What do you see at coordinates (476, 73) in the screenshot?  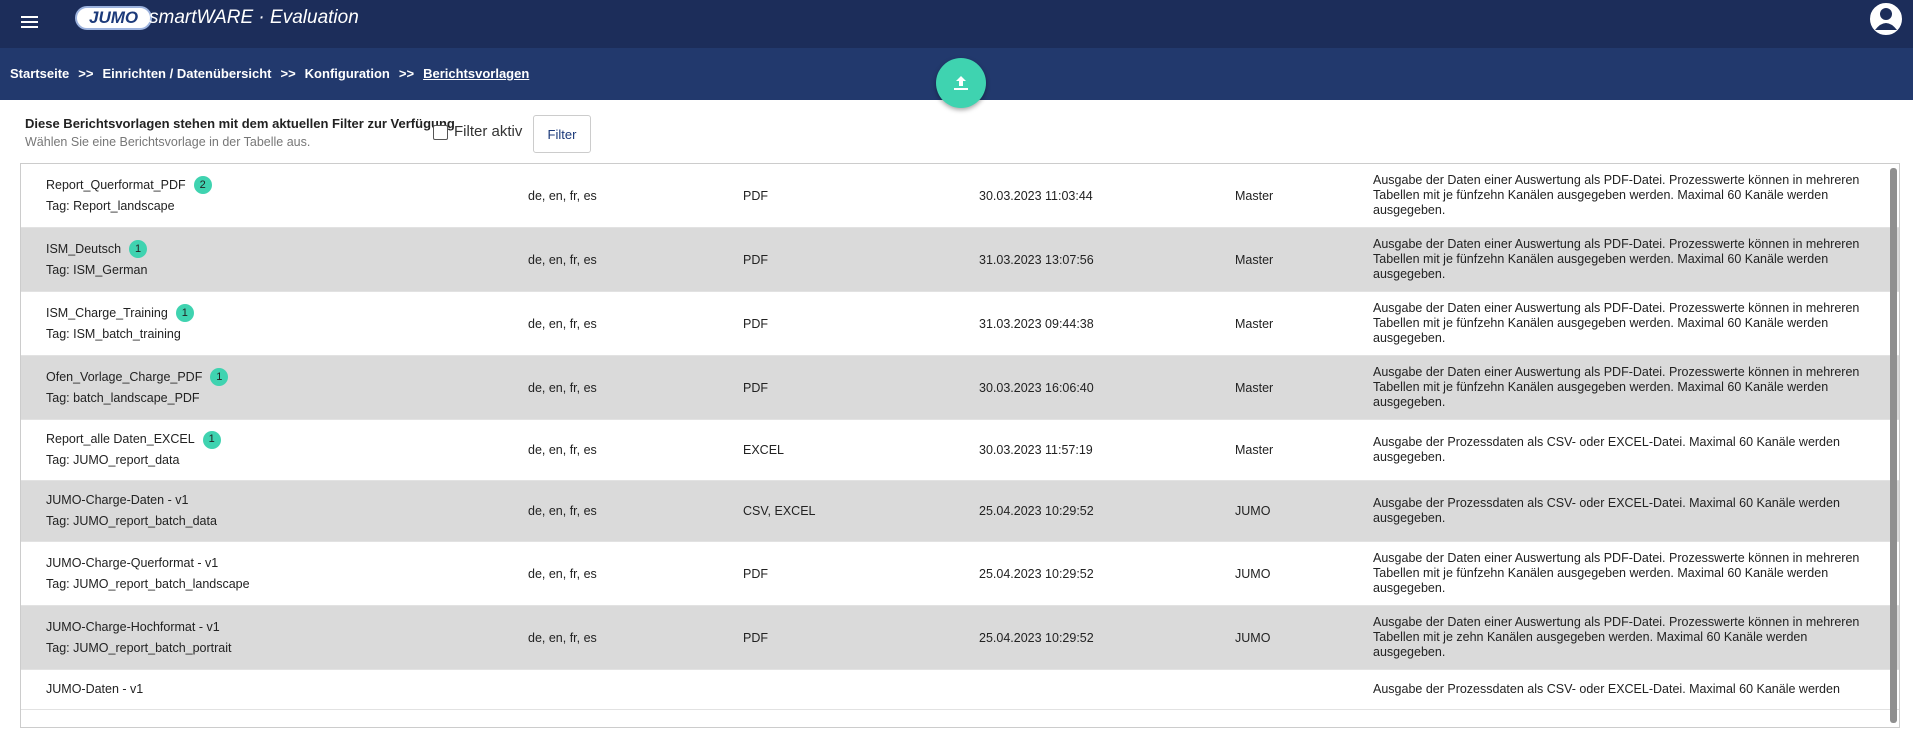 I see `breadcrumb-item: Berichtsvorlagen` at bounding box center [476, 73].